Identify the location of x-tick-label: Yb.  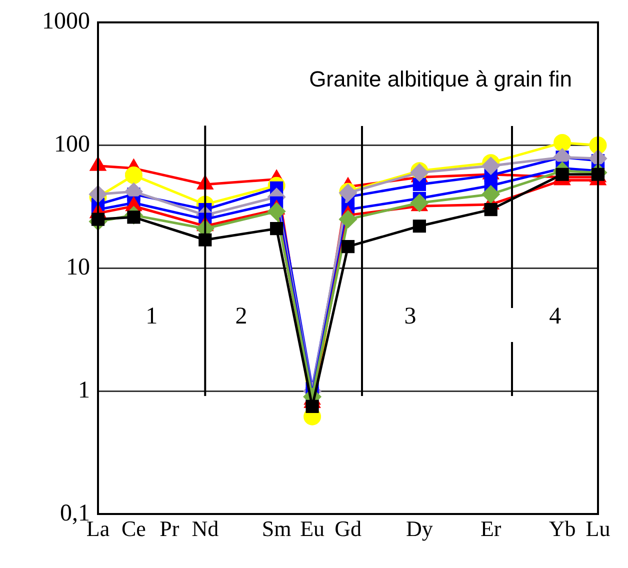
(562, 528).